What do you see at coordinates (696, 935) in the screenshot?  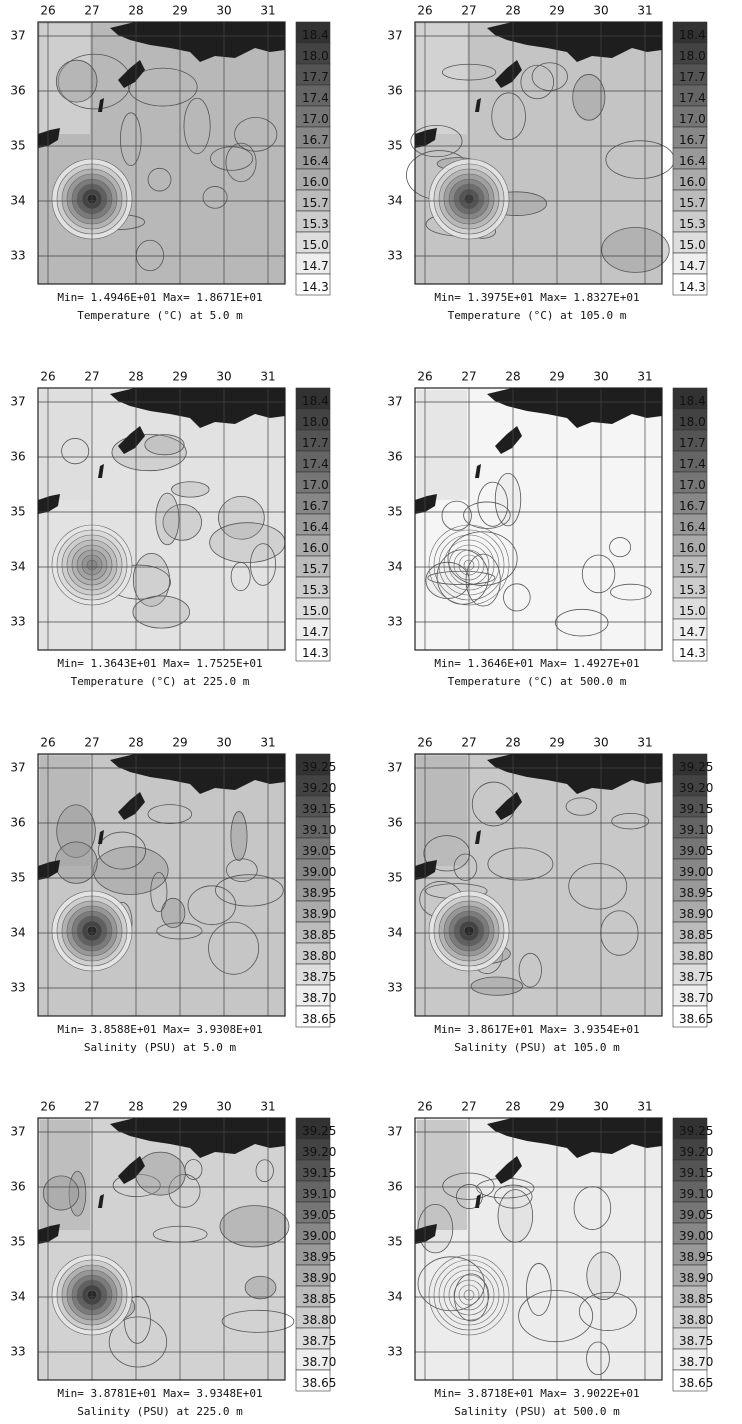 I see `colorbar-label: 38.85` at bounding box center [696, 935].